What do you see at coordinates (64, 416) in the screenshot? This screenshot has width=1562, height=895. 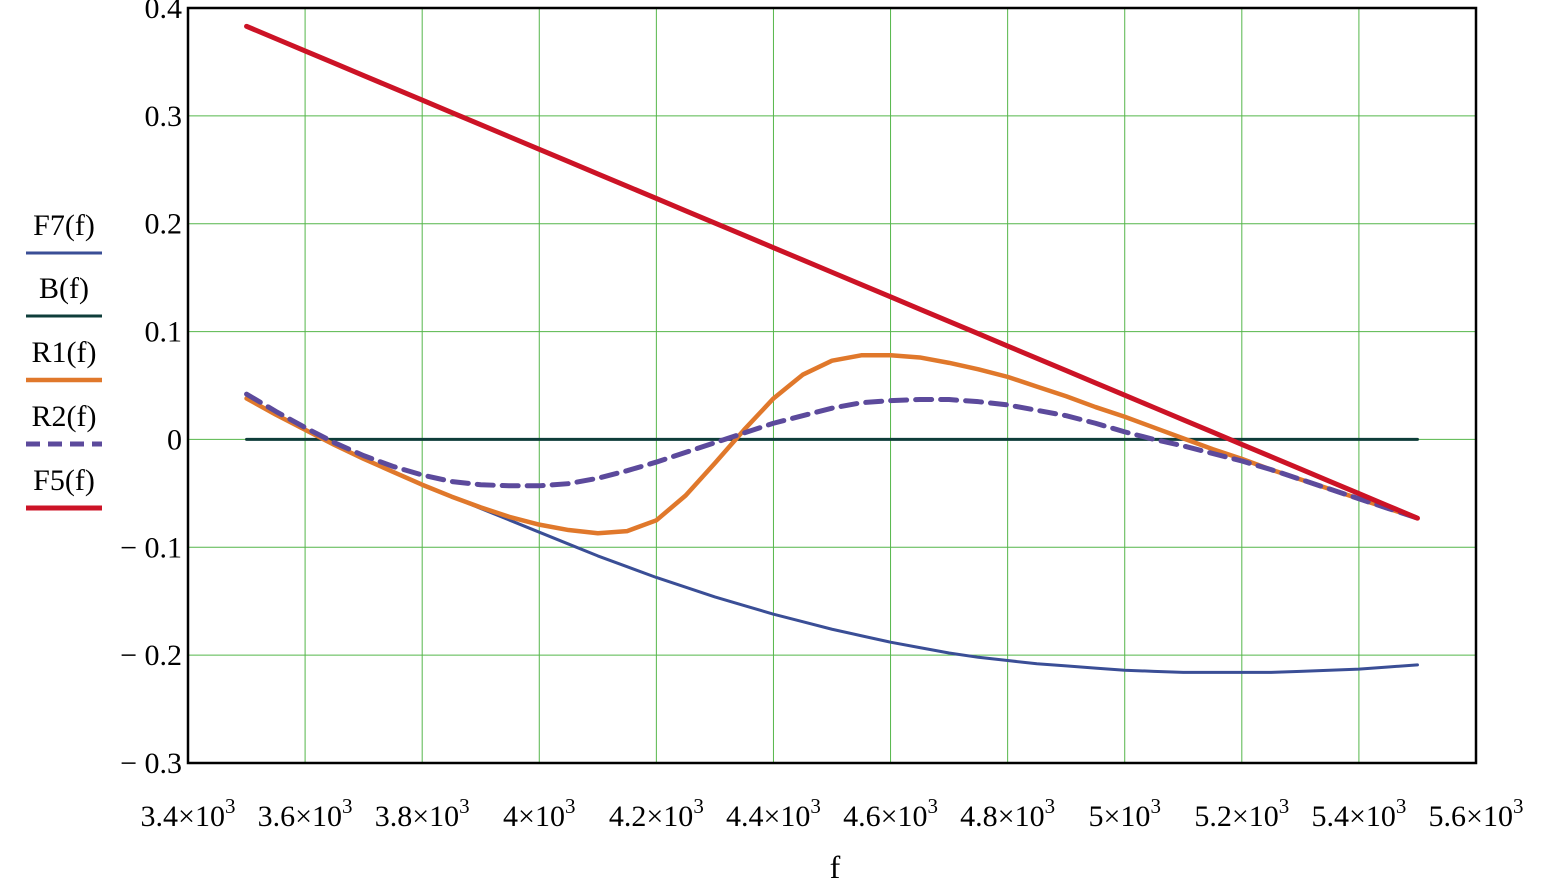 I see `legend-label: R2(f)` at bounding box center [64, 416].